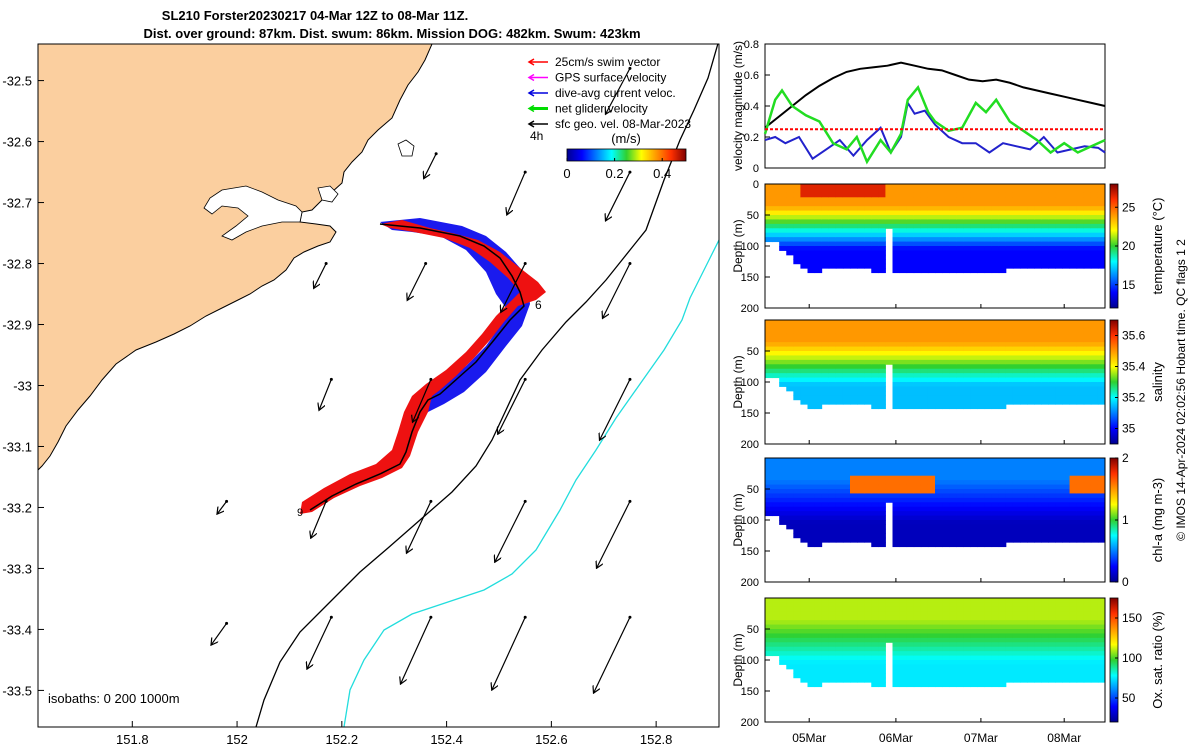 The width and height of the screenshot is (1200, 755). Describe the element at coordinates (538, 305) in the screenshot. I see `track-label-6: 6` at that location.